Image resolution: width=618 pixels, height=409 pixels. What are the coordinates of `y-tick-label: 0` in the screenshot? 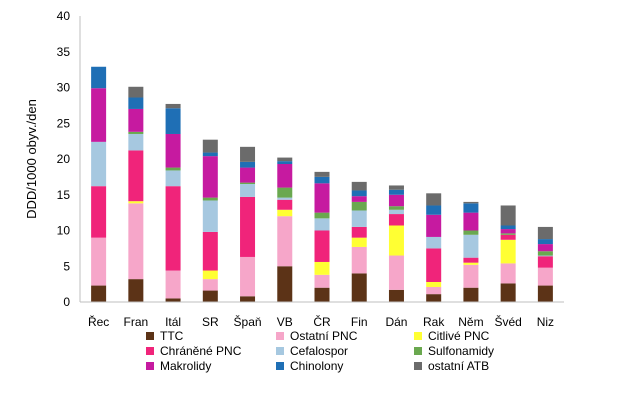 It's located at (66, 302).